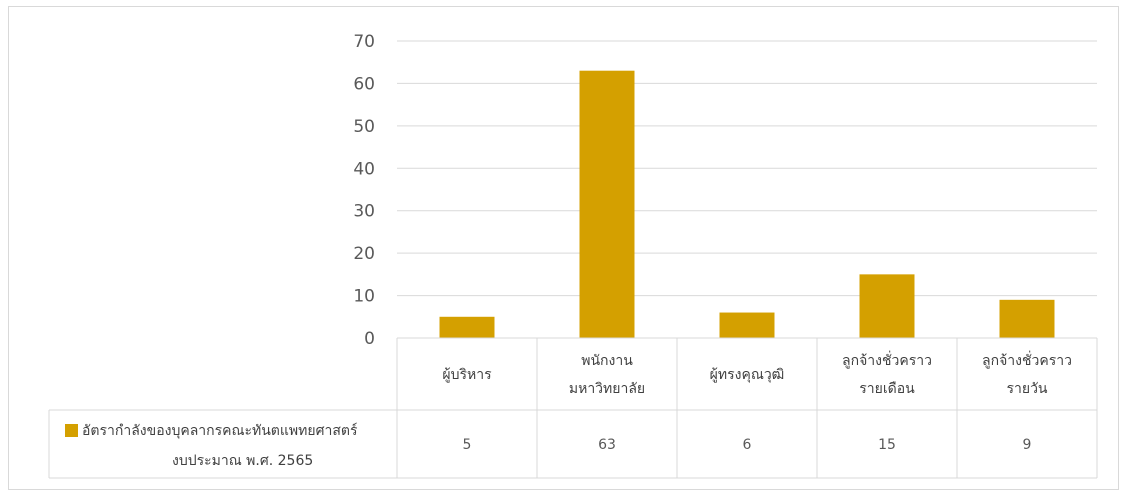 The width and height of the screenshot is (1125, 494). What do you see at coordinates (242, 461) in the screenshot?
I see `legend-series-name-line2: งบประมาณ พ.ศ. 2565` at bounding box center [242, 461].